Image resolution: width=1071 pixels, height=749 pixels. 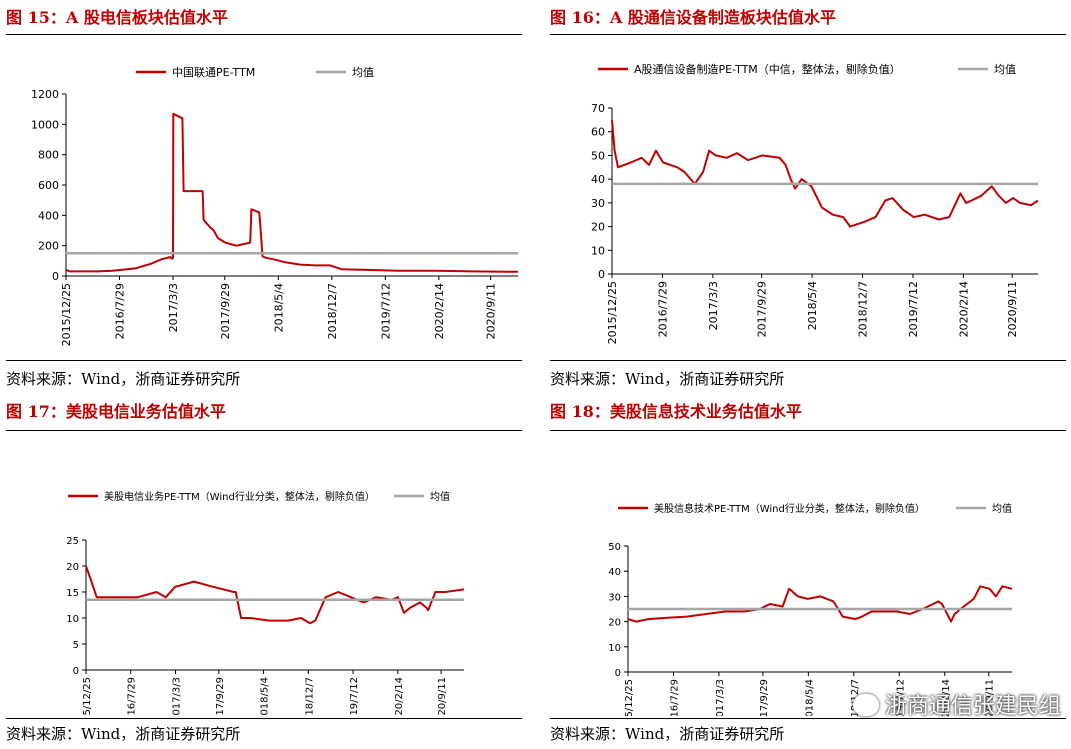 What do you see at coordinates (48, 155) in the screenshot?
I see `y-tick-label: 800` at bounding box center [48, 155].